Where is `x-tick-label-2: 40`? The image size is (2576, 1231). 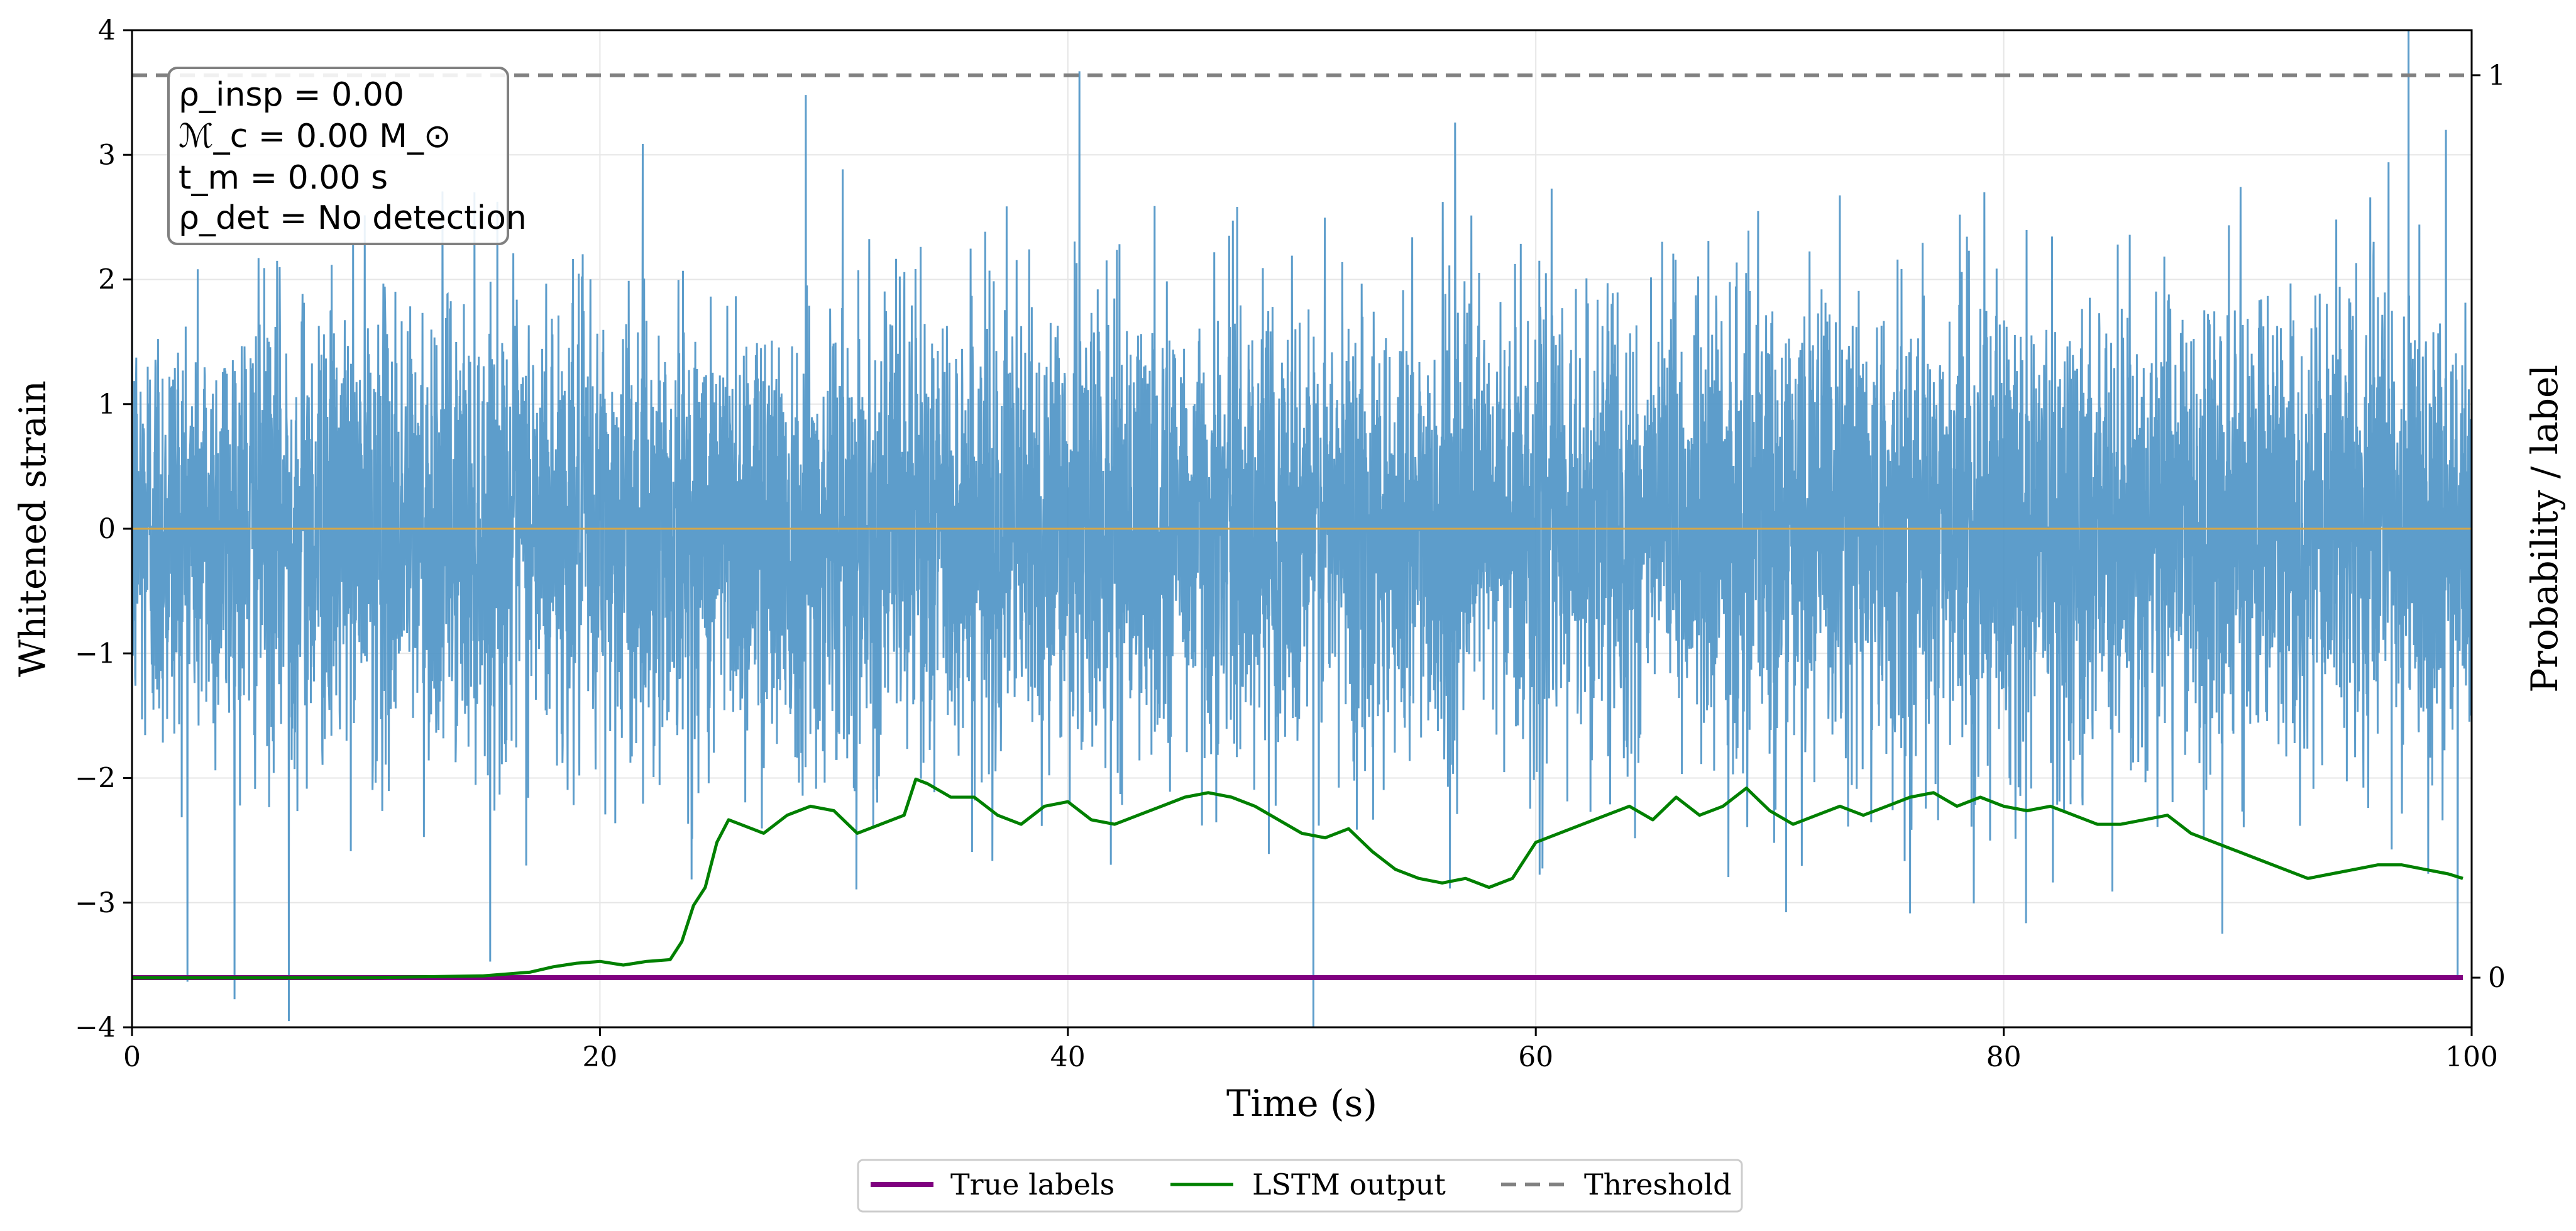
x-tick-label-2: 40 is located at coordinates (1068, 1057).